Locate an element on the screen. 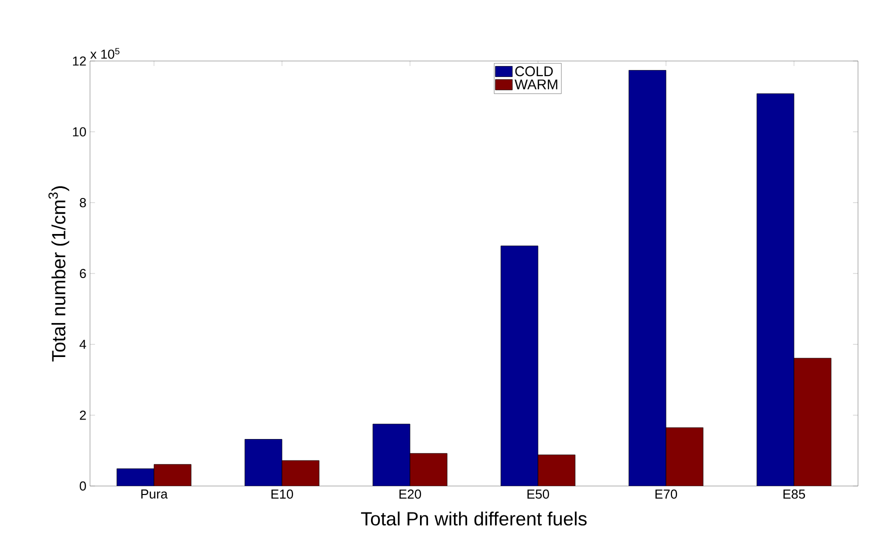  legend-label: COLD is located at coordinates (534, 71).